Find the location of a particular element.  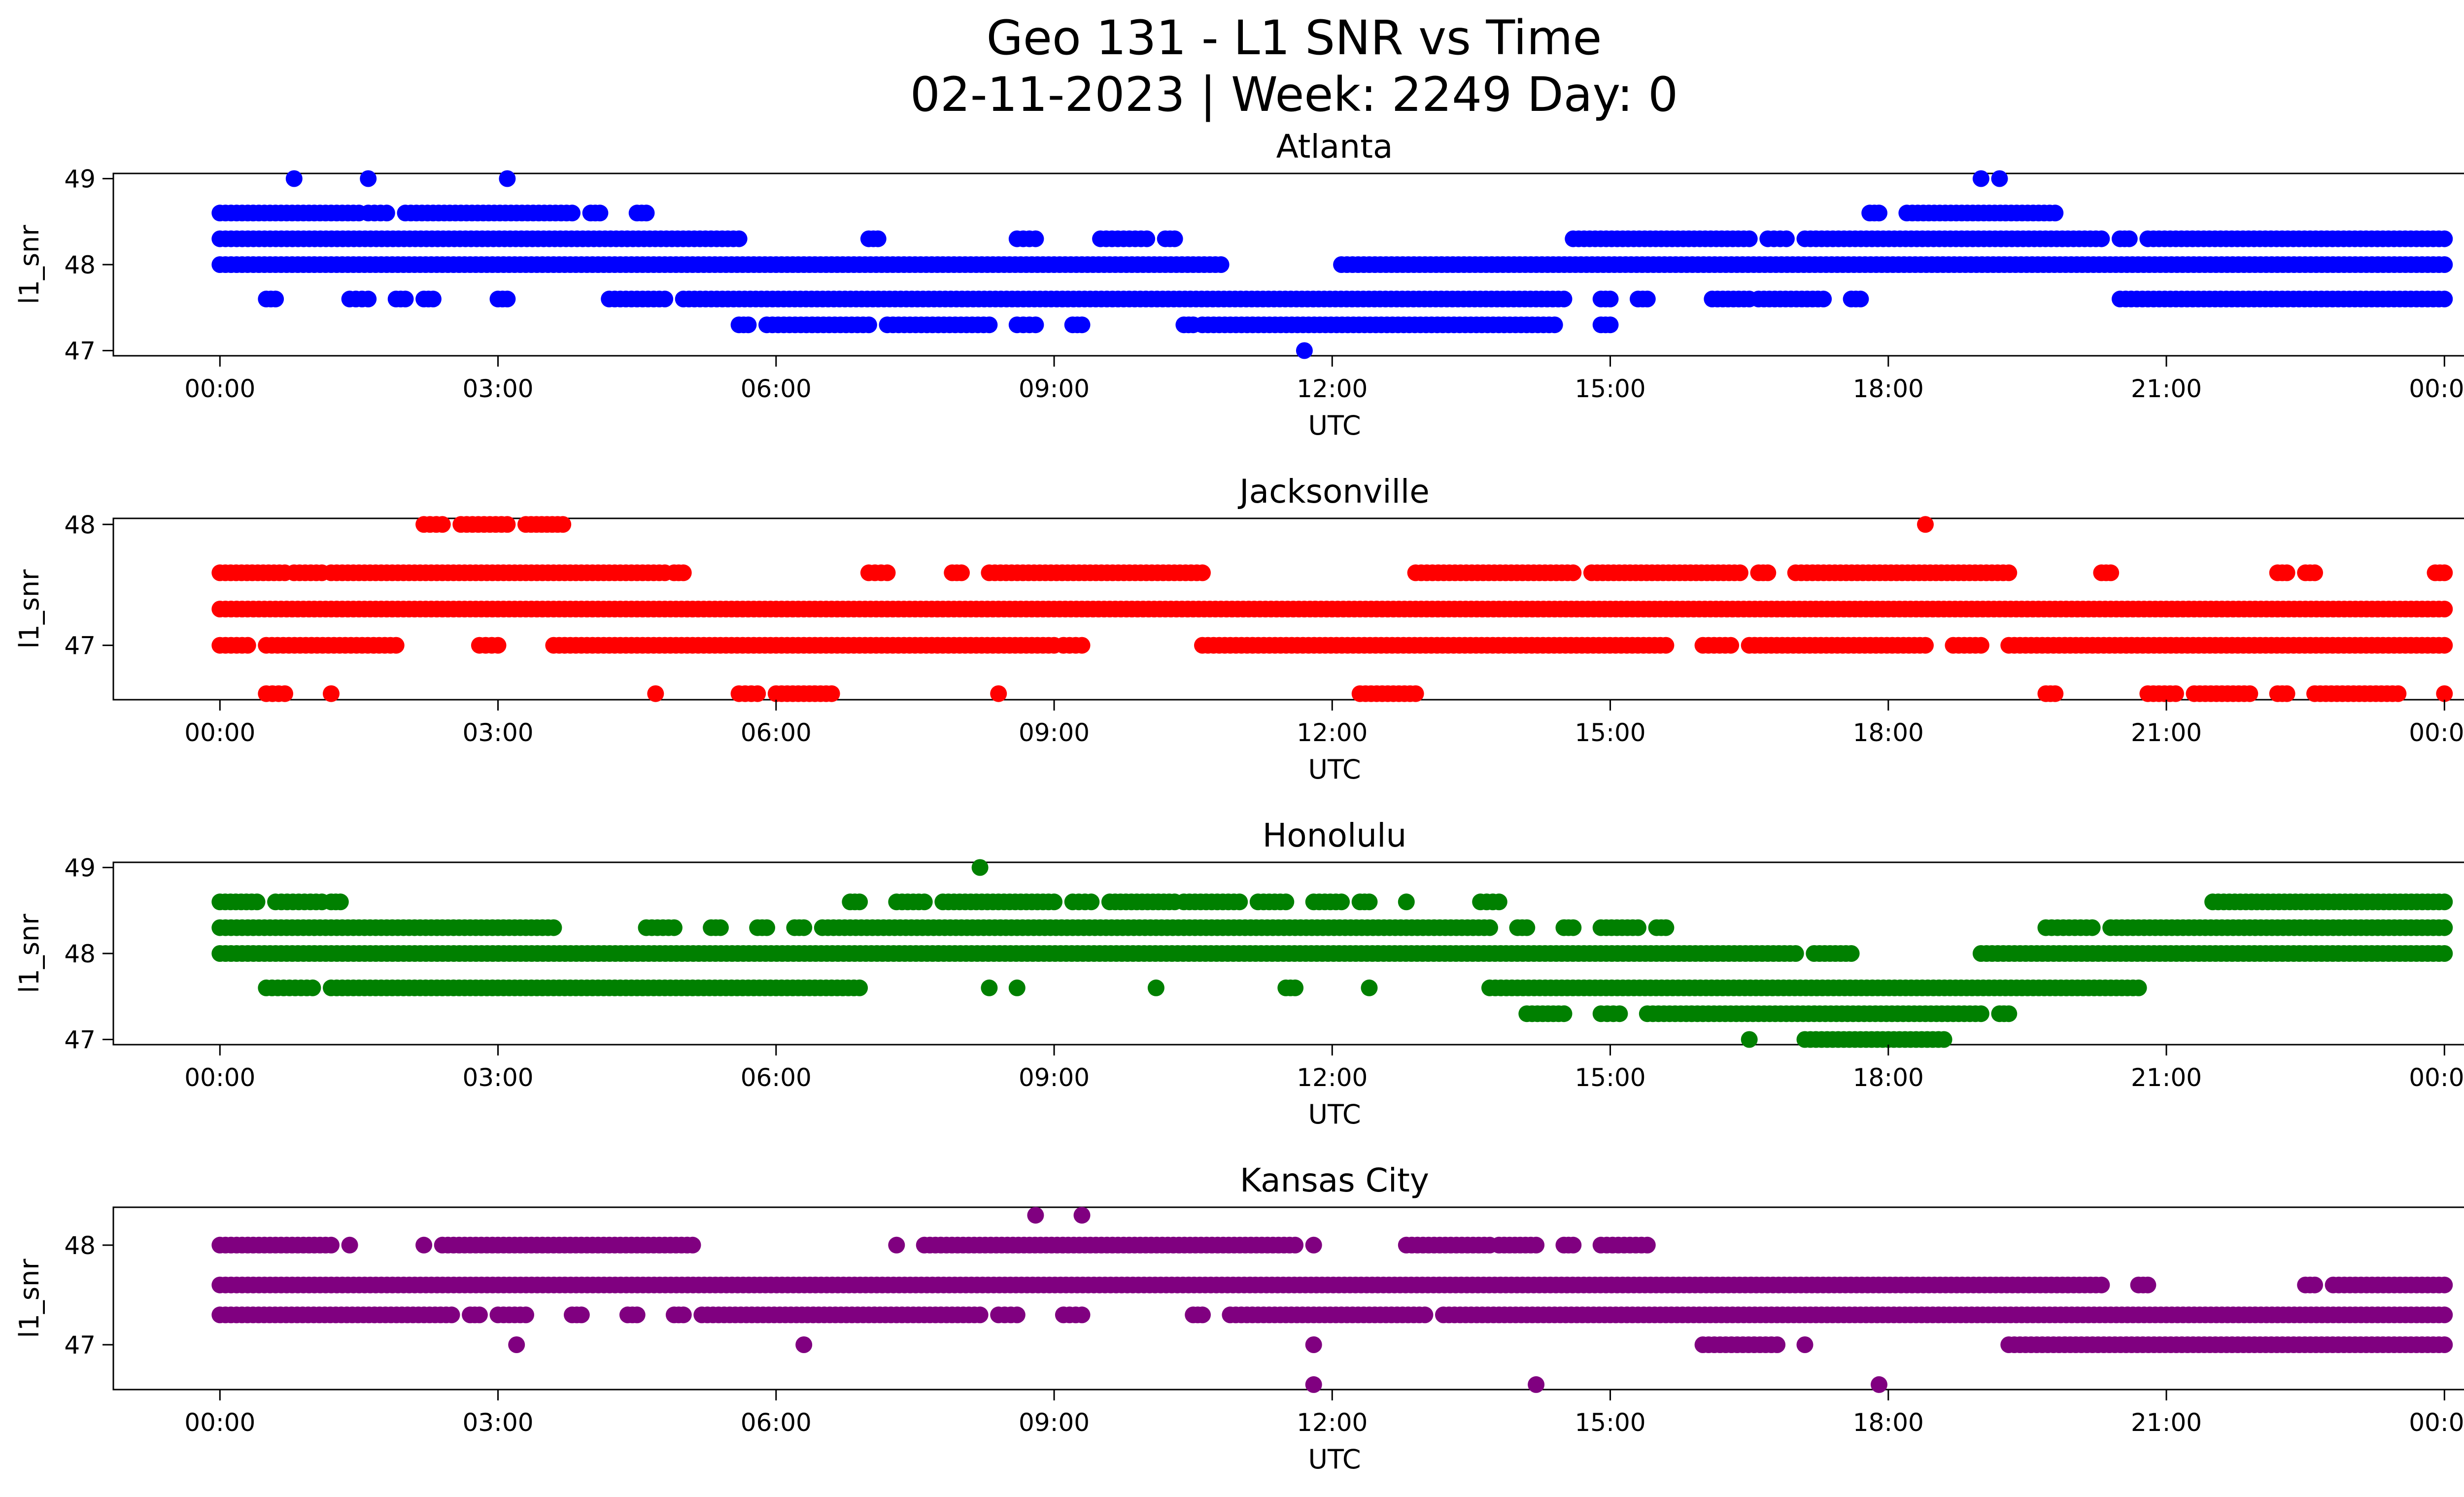

chart-title: Geo 131 - L1 SNR vs Time is located at coordinates (1294, 38).